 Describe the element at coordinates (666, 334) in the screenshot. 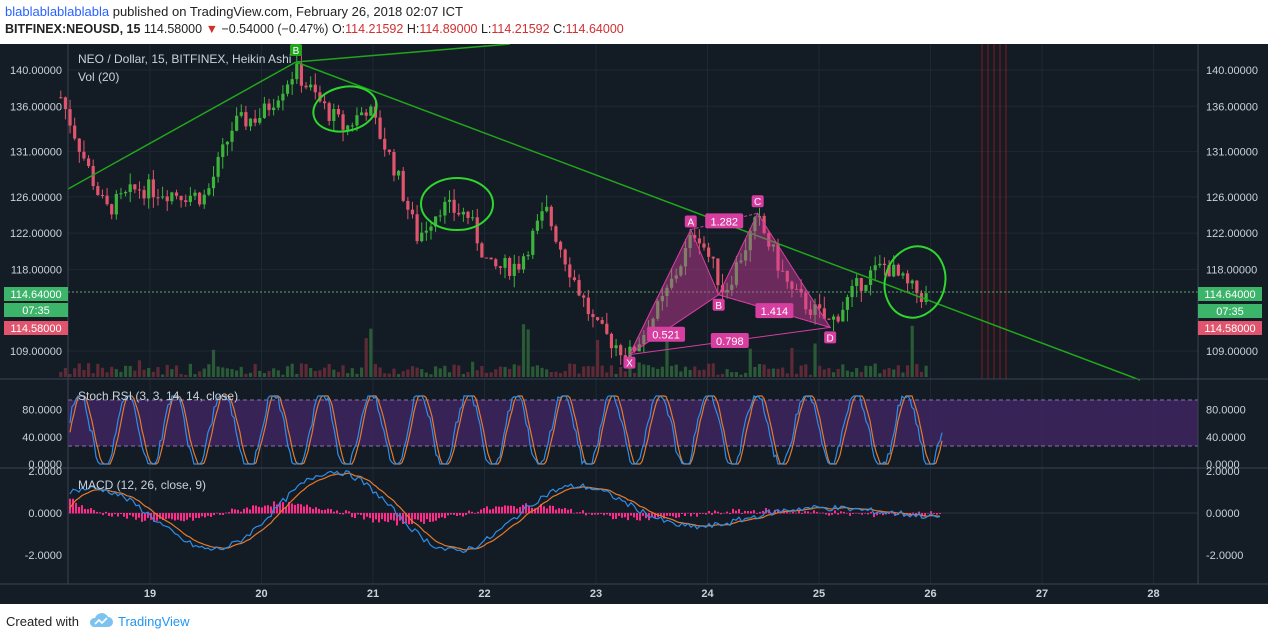

I see `pattern-ratio-box` at that location.